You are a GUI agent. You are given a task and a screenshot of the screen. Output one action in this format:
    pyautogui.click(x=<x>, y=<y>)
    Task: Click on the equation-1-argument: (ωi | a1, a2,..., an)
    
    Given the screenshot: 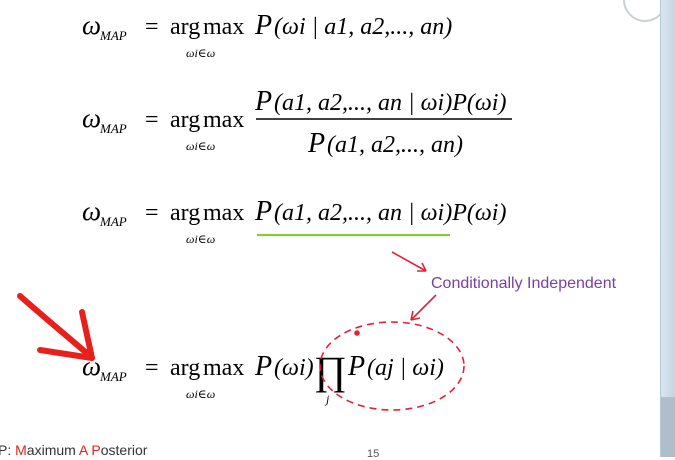 What is the action you would take?
    pyautogui.click(x=363, y=27)
    